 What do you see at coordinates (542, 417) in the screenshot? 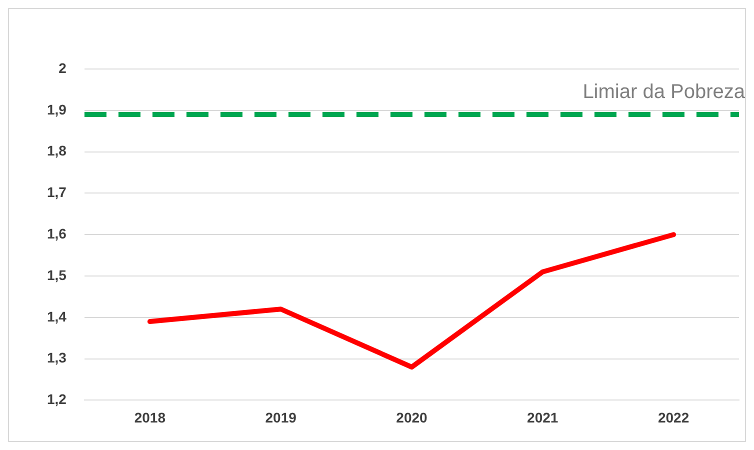
I see `x-tick-label: 2021` at bounding box center [542, 417].